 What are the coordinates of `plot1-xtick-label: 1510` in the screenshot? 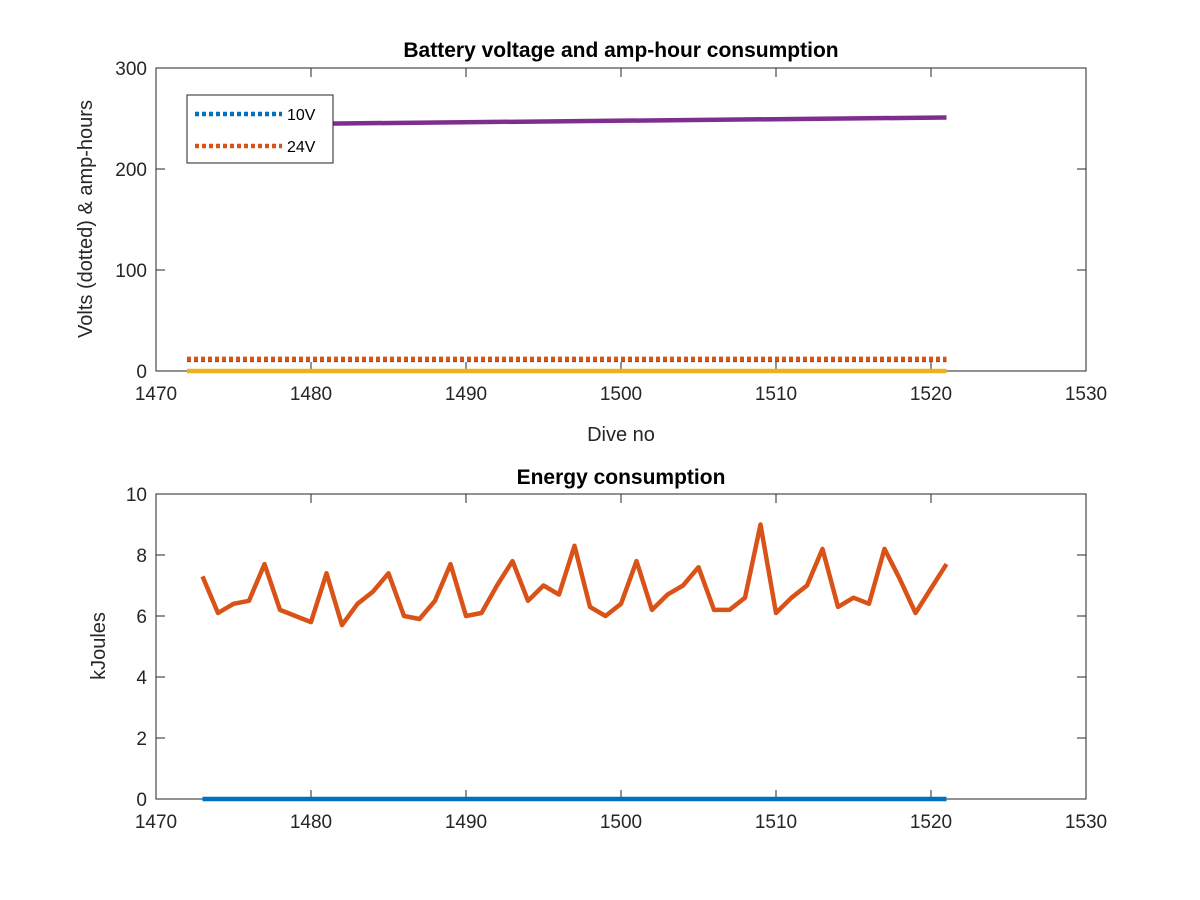 It's located at (776, 394).